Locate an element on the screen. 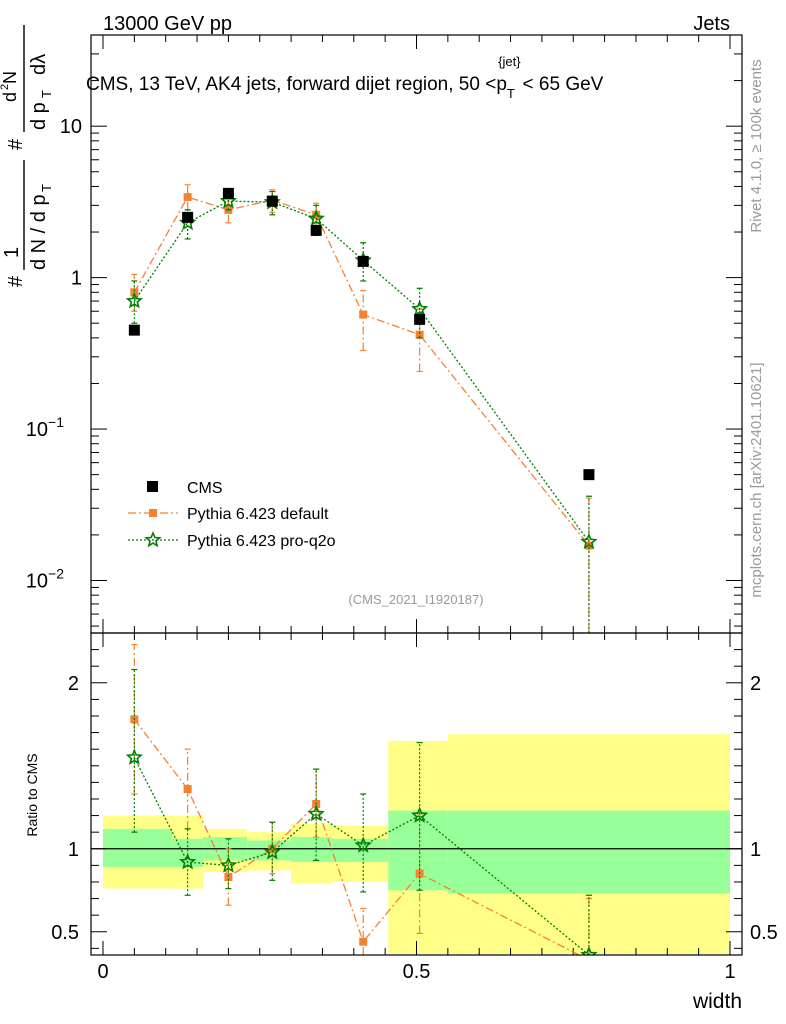  ylabel-denominator: d N / d p is located at coordinates (39, 232).